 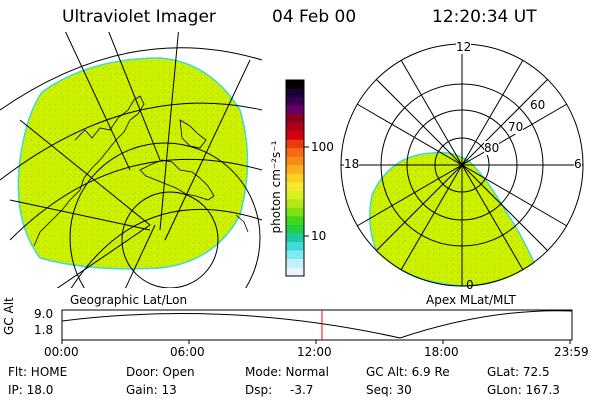 What do you see at coordinates (44, 314) in the screenshot?
I see `timeline-ymax: 9.0` at bounding box center [44, 314].